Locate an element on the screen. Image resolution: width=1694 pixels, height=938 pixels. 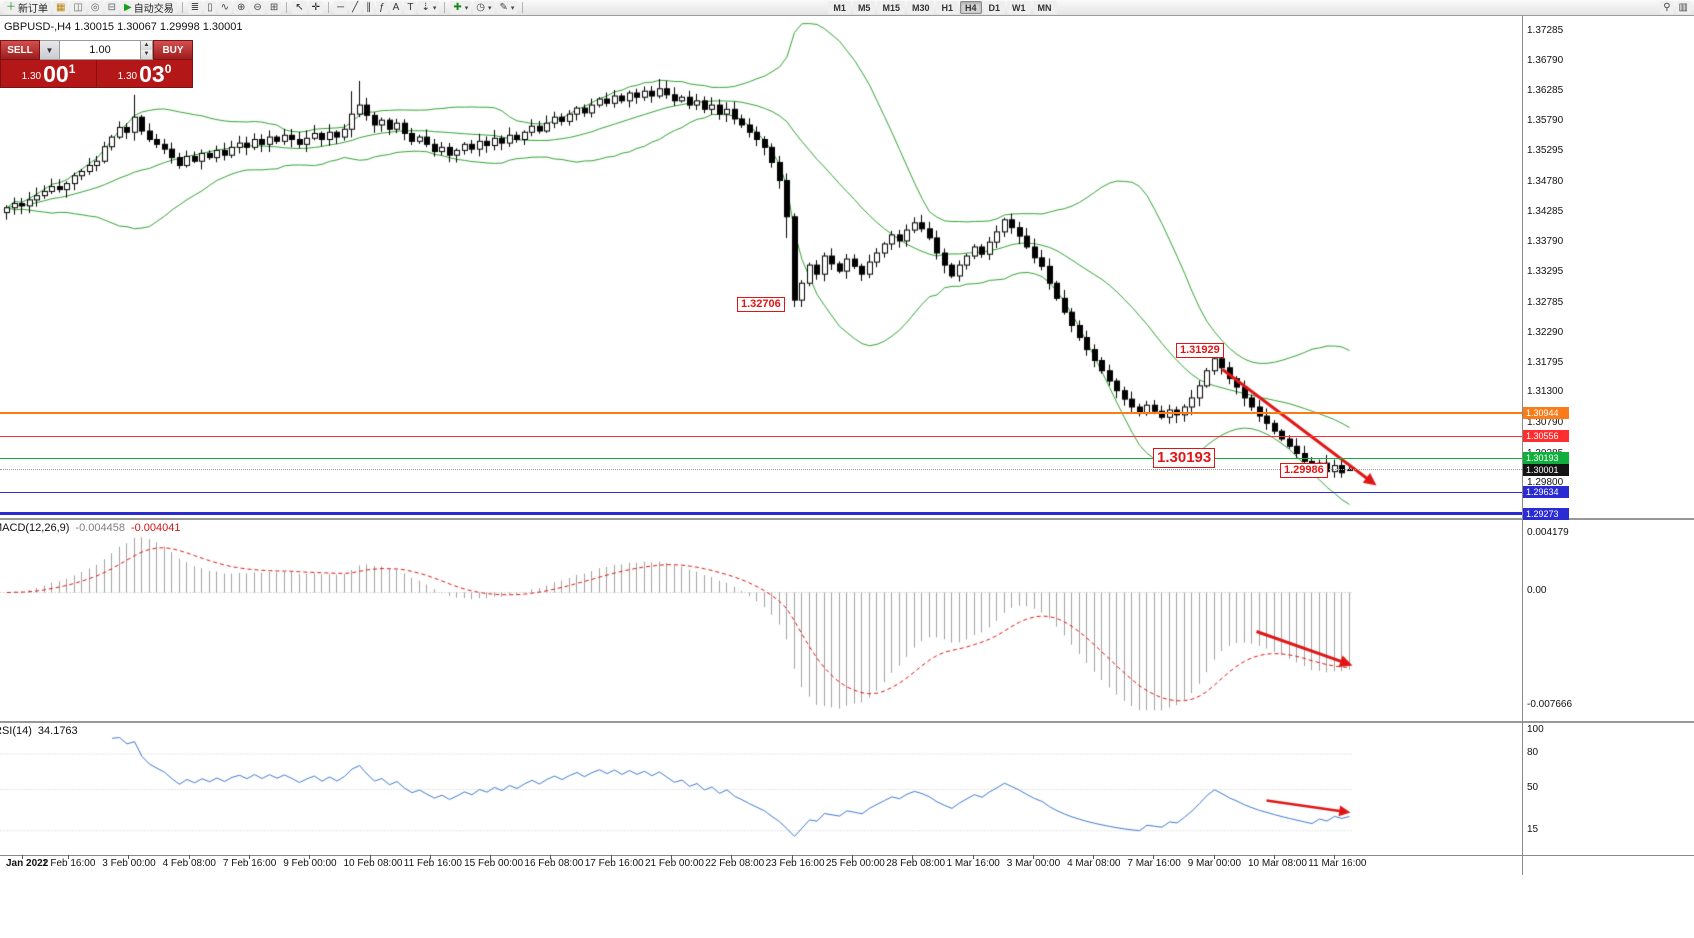
time-axis-label: 22 Feb 08:00 is located at coordinates (735, 863).